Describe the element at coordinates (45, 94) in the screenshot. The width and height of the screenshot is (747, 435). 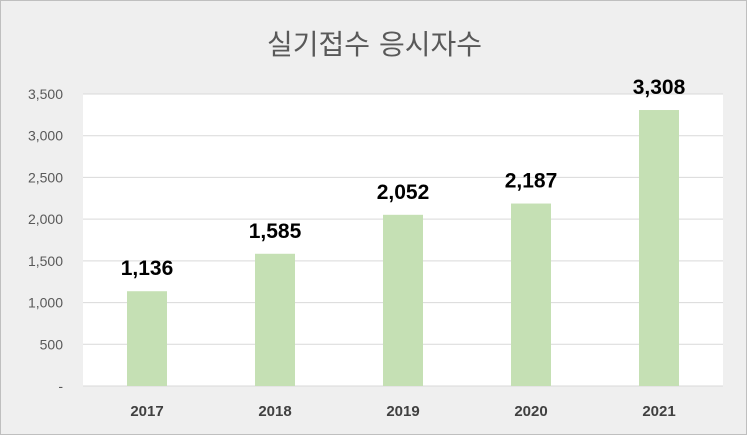
I see `y-tick-label: 3,500` at that location.